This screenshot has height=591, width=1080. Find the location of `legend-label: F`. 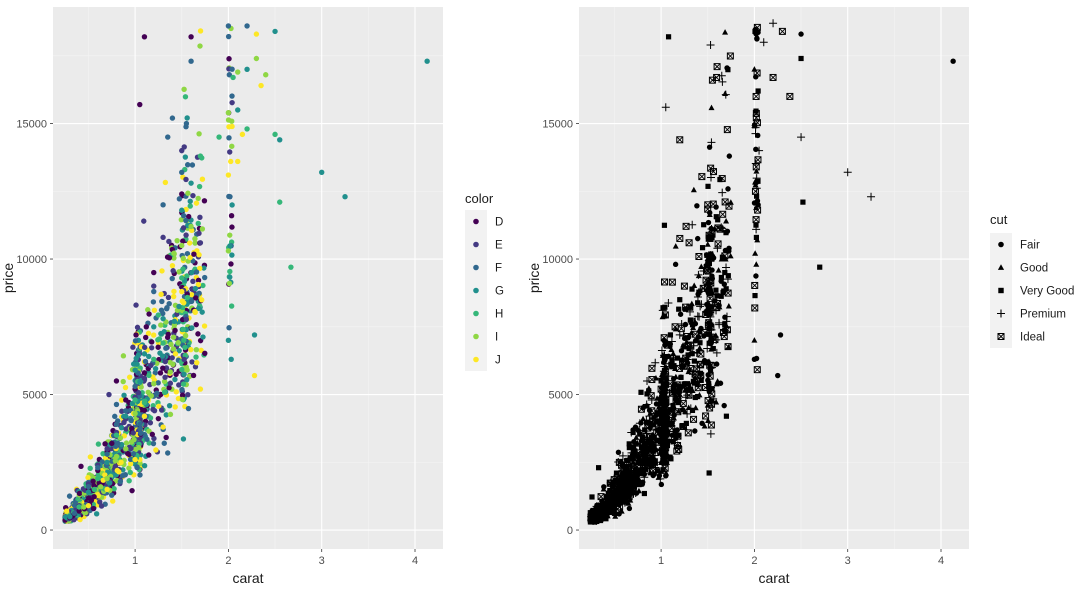

legend-label: F is located at coordinates (498, 269).